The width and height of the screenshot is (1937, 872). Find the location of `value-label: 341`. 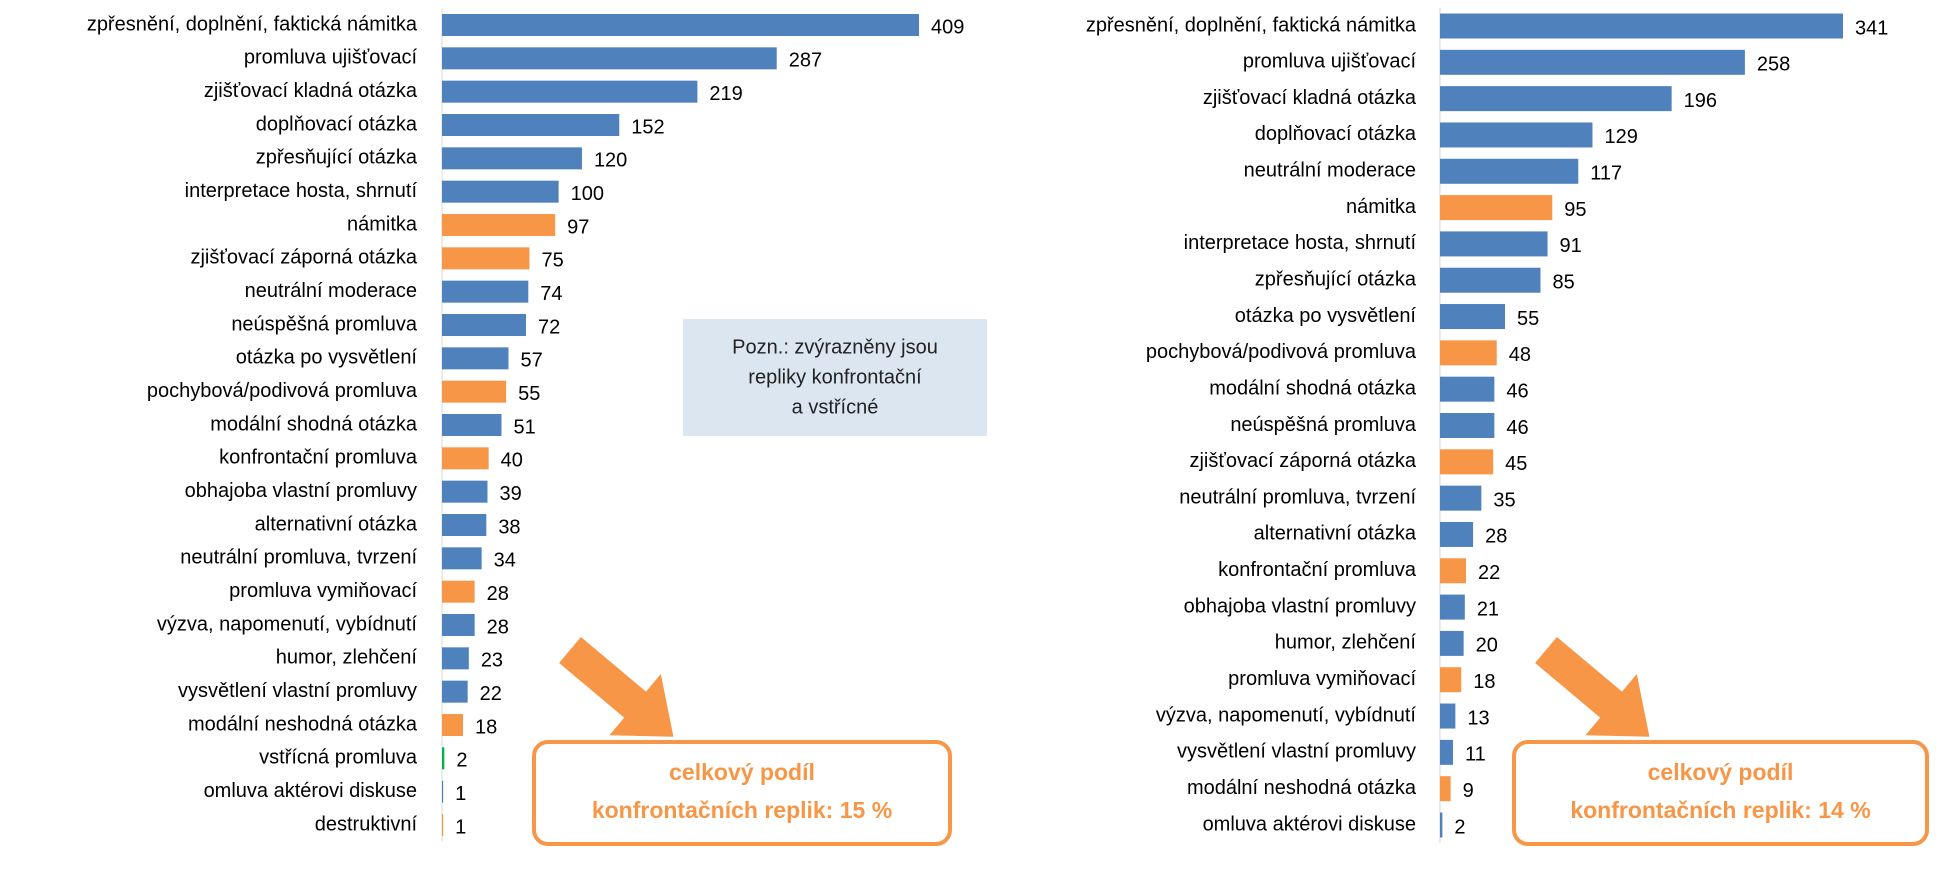

value-label: 341 is located at coordinates (1871, 28).